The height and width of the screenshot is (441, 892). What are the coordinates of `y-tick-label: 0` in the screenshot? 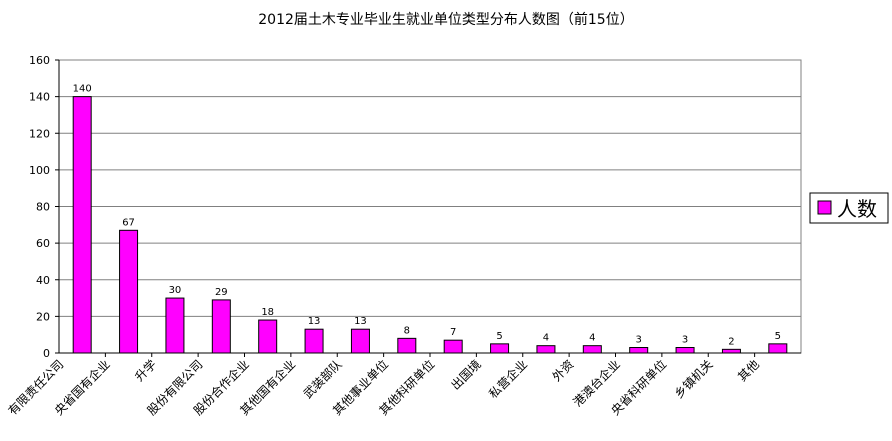 It's located at (46, 353).